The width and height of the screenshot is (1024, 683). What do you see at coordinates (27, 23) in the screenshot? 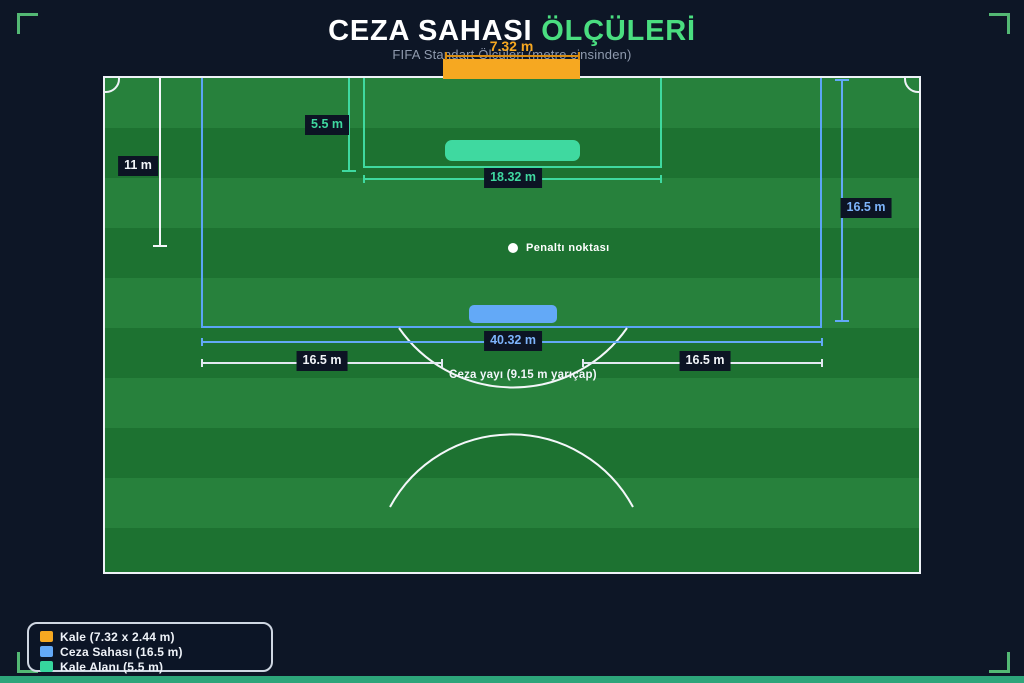
I see `corner-bracket-top-left` at bounding box center [27, 23].